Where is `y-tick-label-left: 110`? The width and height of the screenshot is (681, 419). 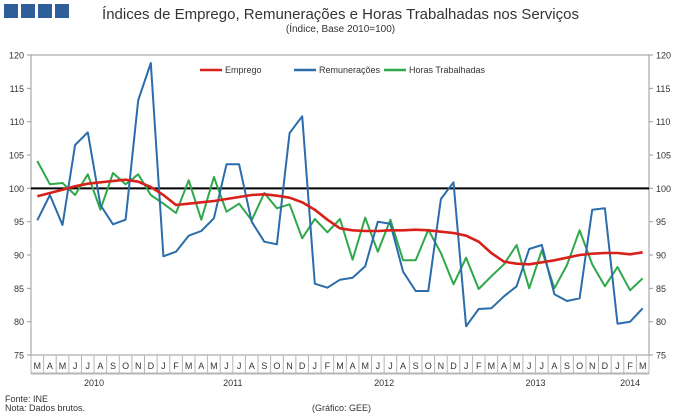
y-tick-label-left: 110 is located at coordinates (17, 122).